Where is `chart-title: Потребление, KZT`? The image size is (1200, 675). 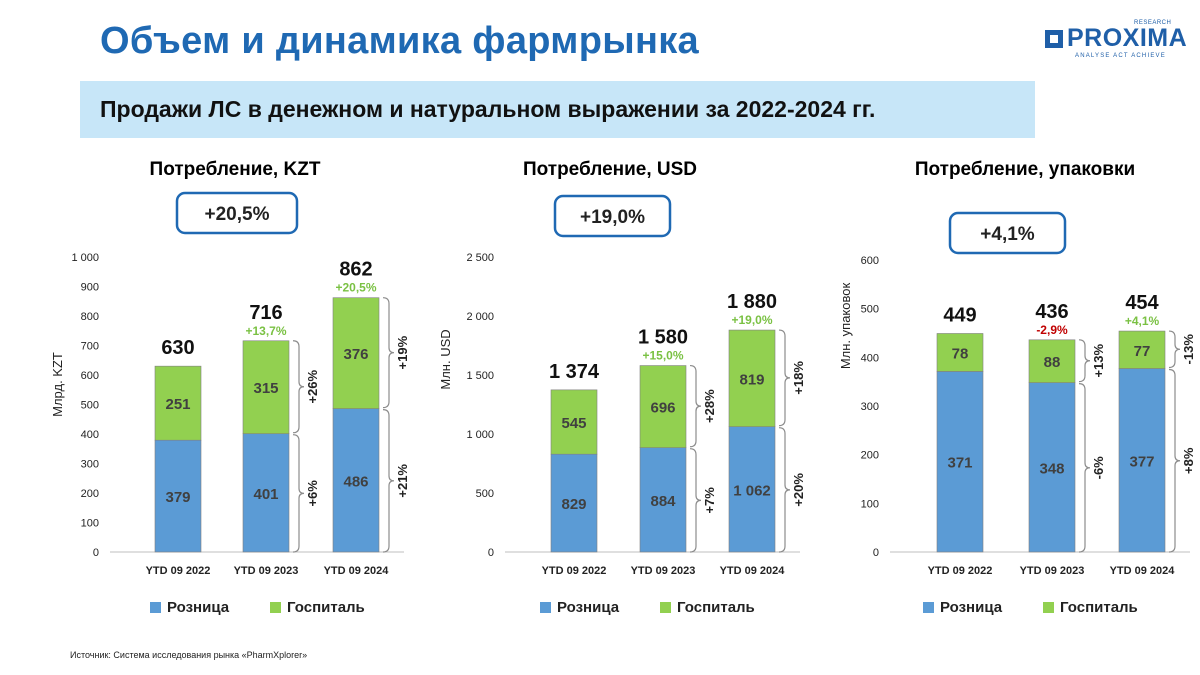 chart-title: Потребление, KZT is located at coordinates (235, 169).